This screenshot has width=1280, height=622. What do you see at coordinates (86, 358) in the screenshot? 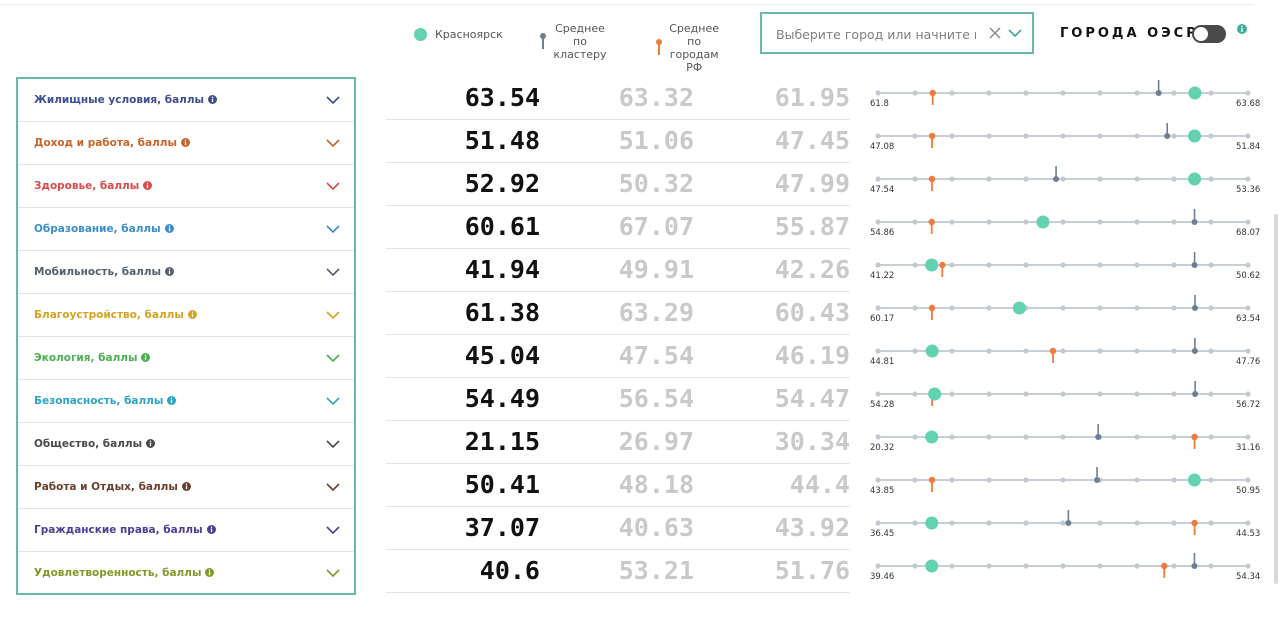
I see `category-label-text: Экология, баллы` at bounding box center [86, 358].